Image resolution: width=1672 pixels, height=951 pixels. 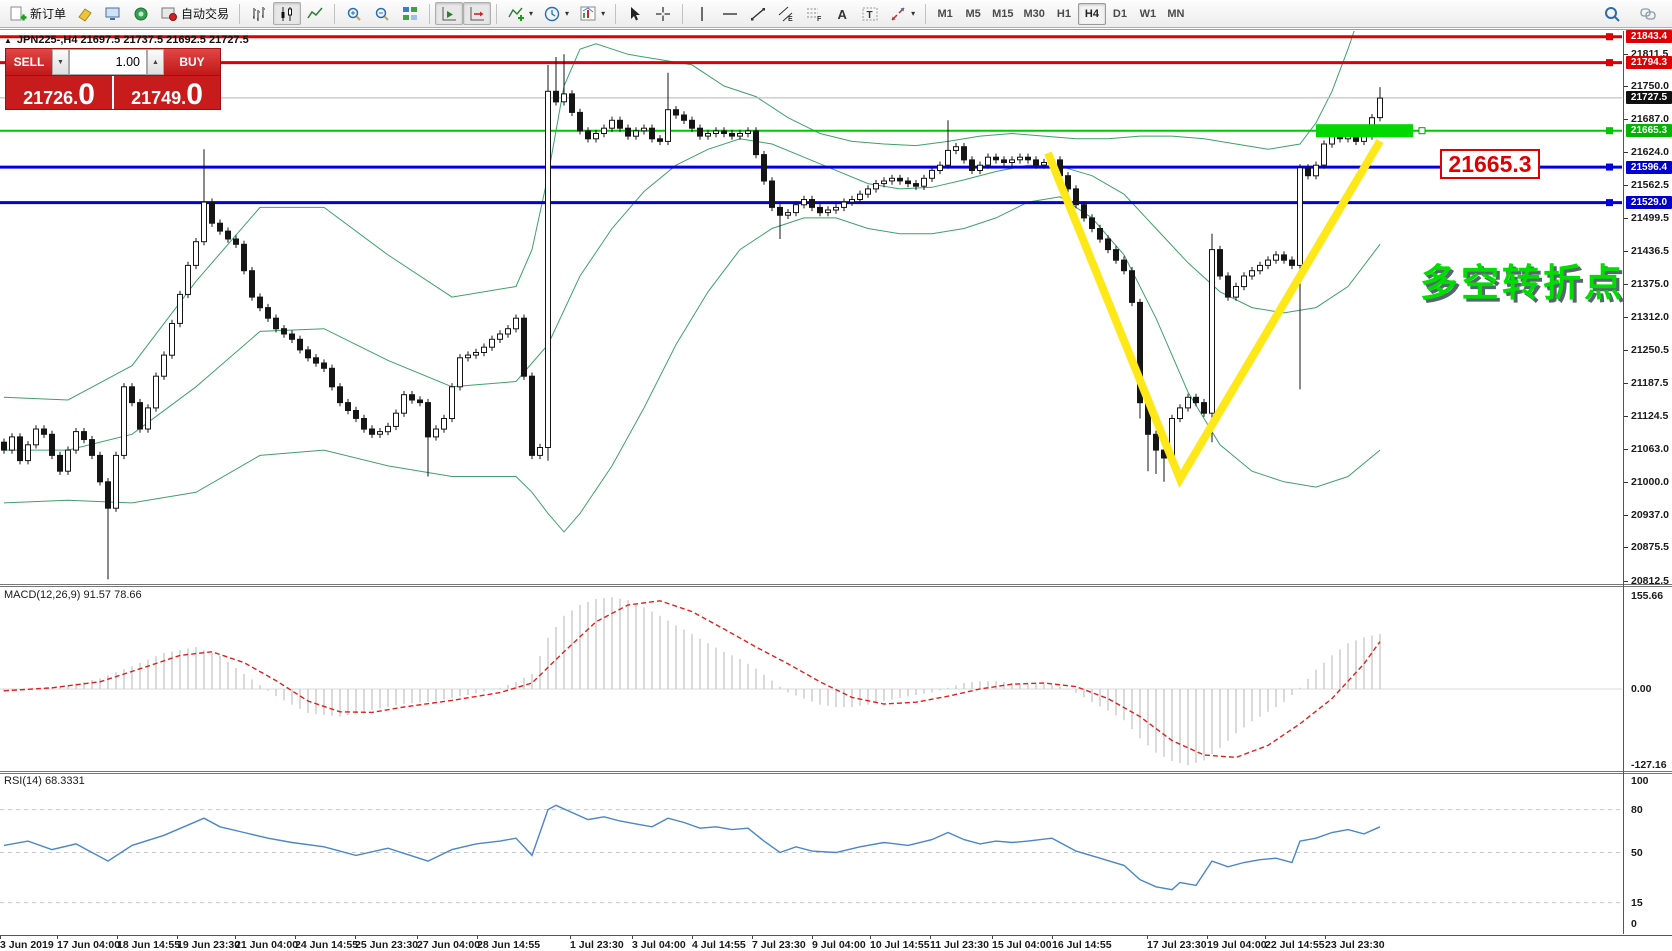 What do you see at coordinates (410, 13) in the screenshot?
I see `tile-windows-button` at bounding box center [410, 13].